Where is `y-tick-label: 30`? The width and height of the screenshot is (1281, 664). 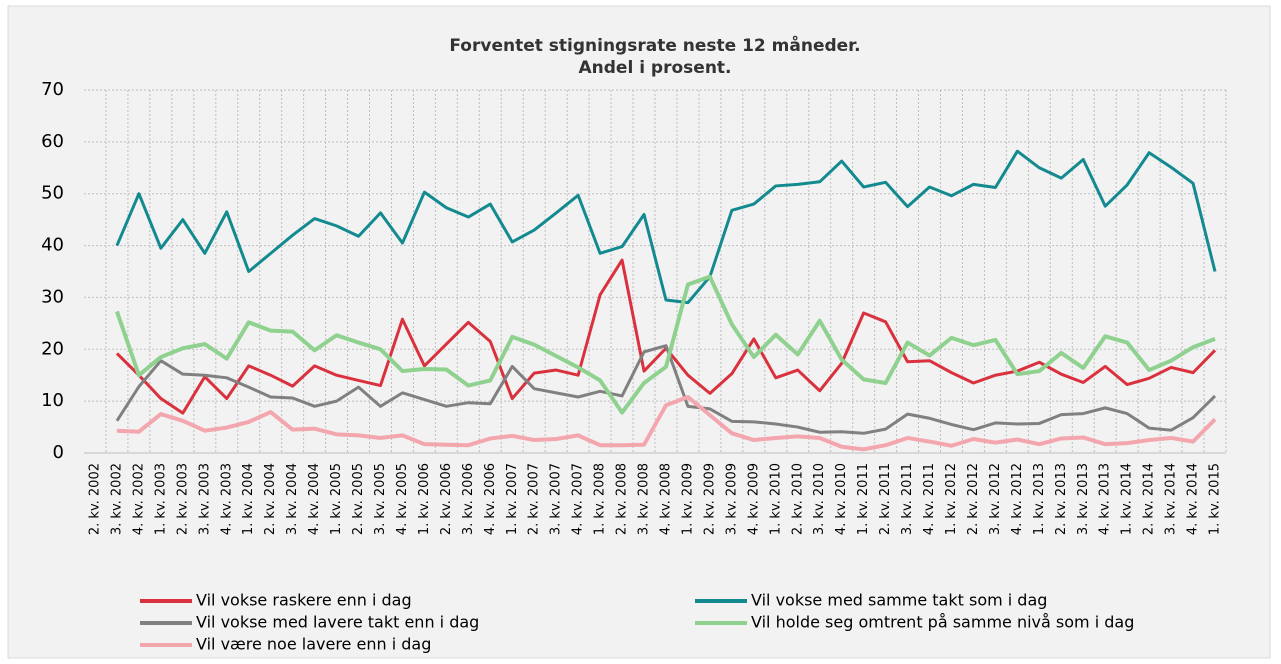 y-tick-label: 30 is located at coordinates (52, 296).